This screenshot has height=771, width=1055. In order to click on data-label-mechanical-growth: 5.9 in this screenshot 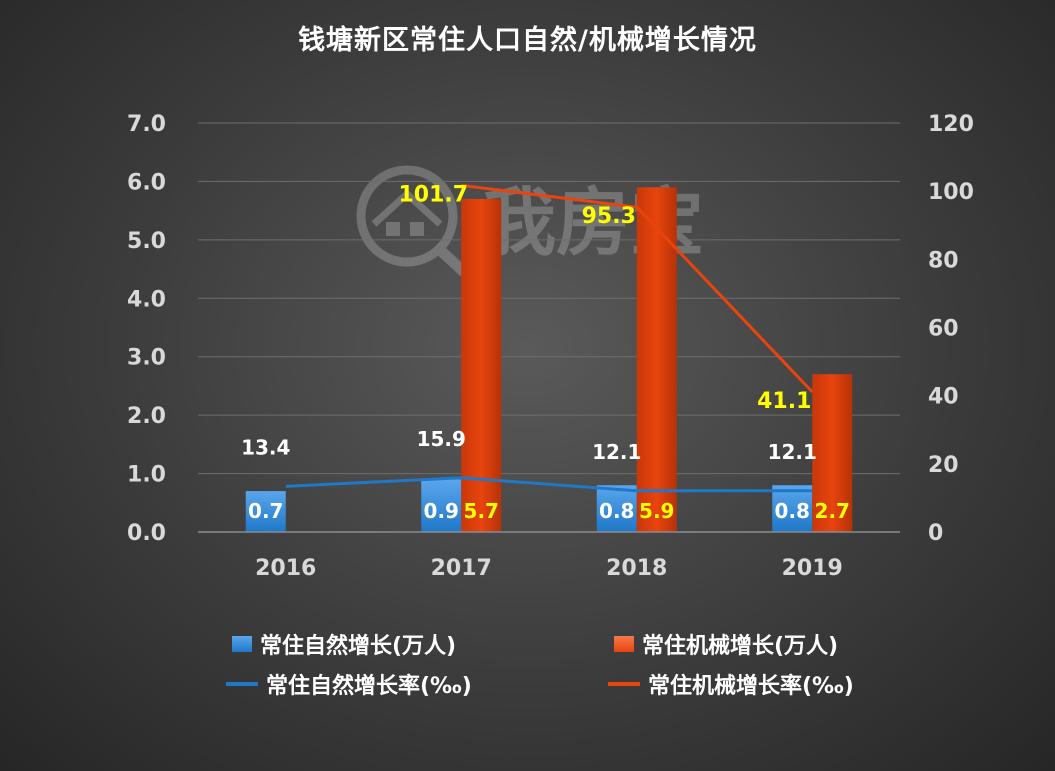, I will do `click(656, 511)`.